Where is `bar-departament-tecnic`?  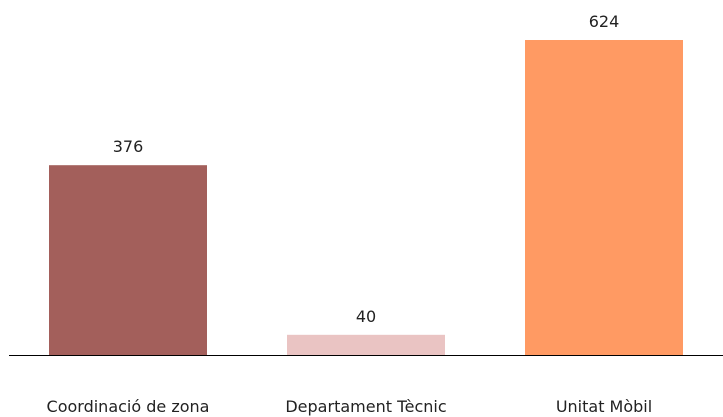 bar-departament-tecnic is located at coordinates (366, 344).